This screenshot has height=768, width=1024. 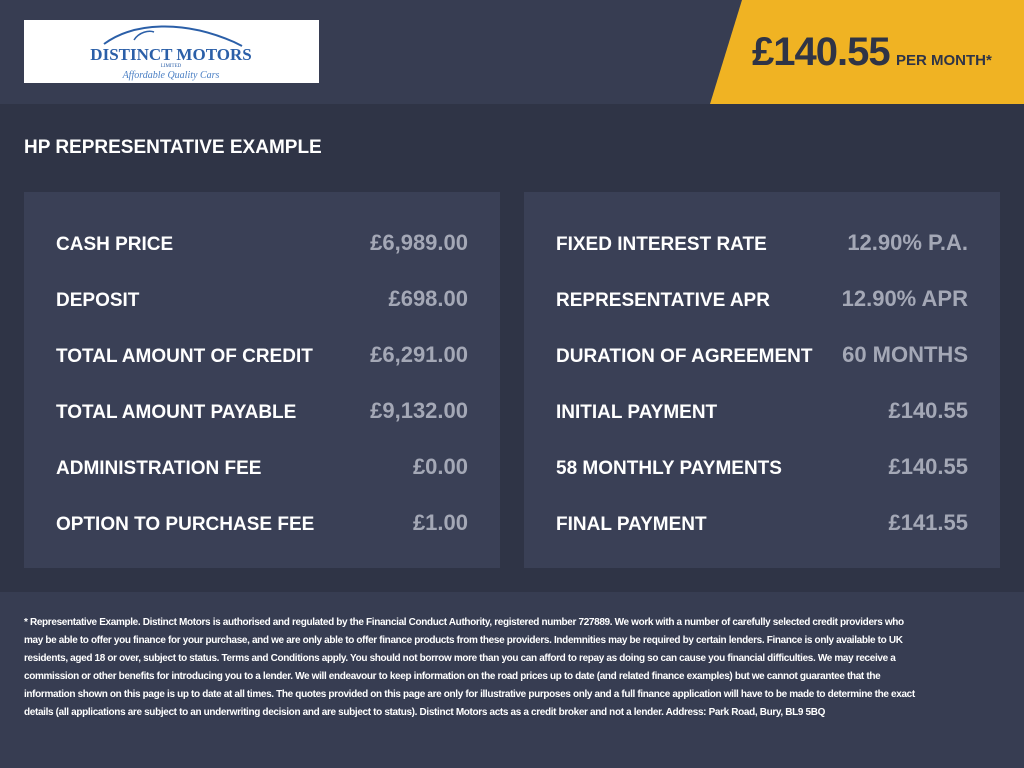 What do you see at coordinates (176, 412) in the screenshot?
I see `label: TOTAL AMOUNT PAYABLE` at bounding box center [176, 412].